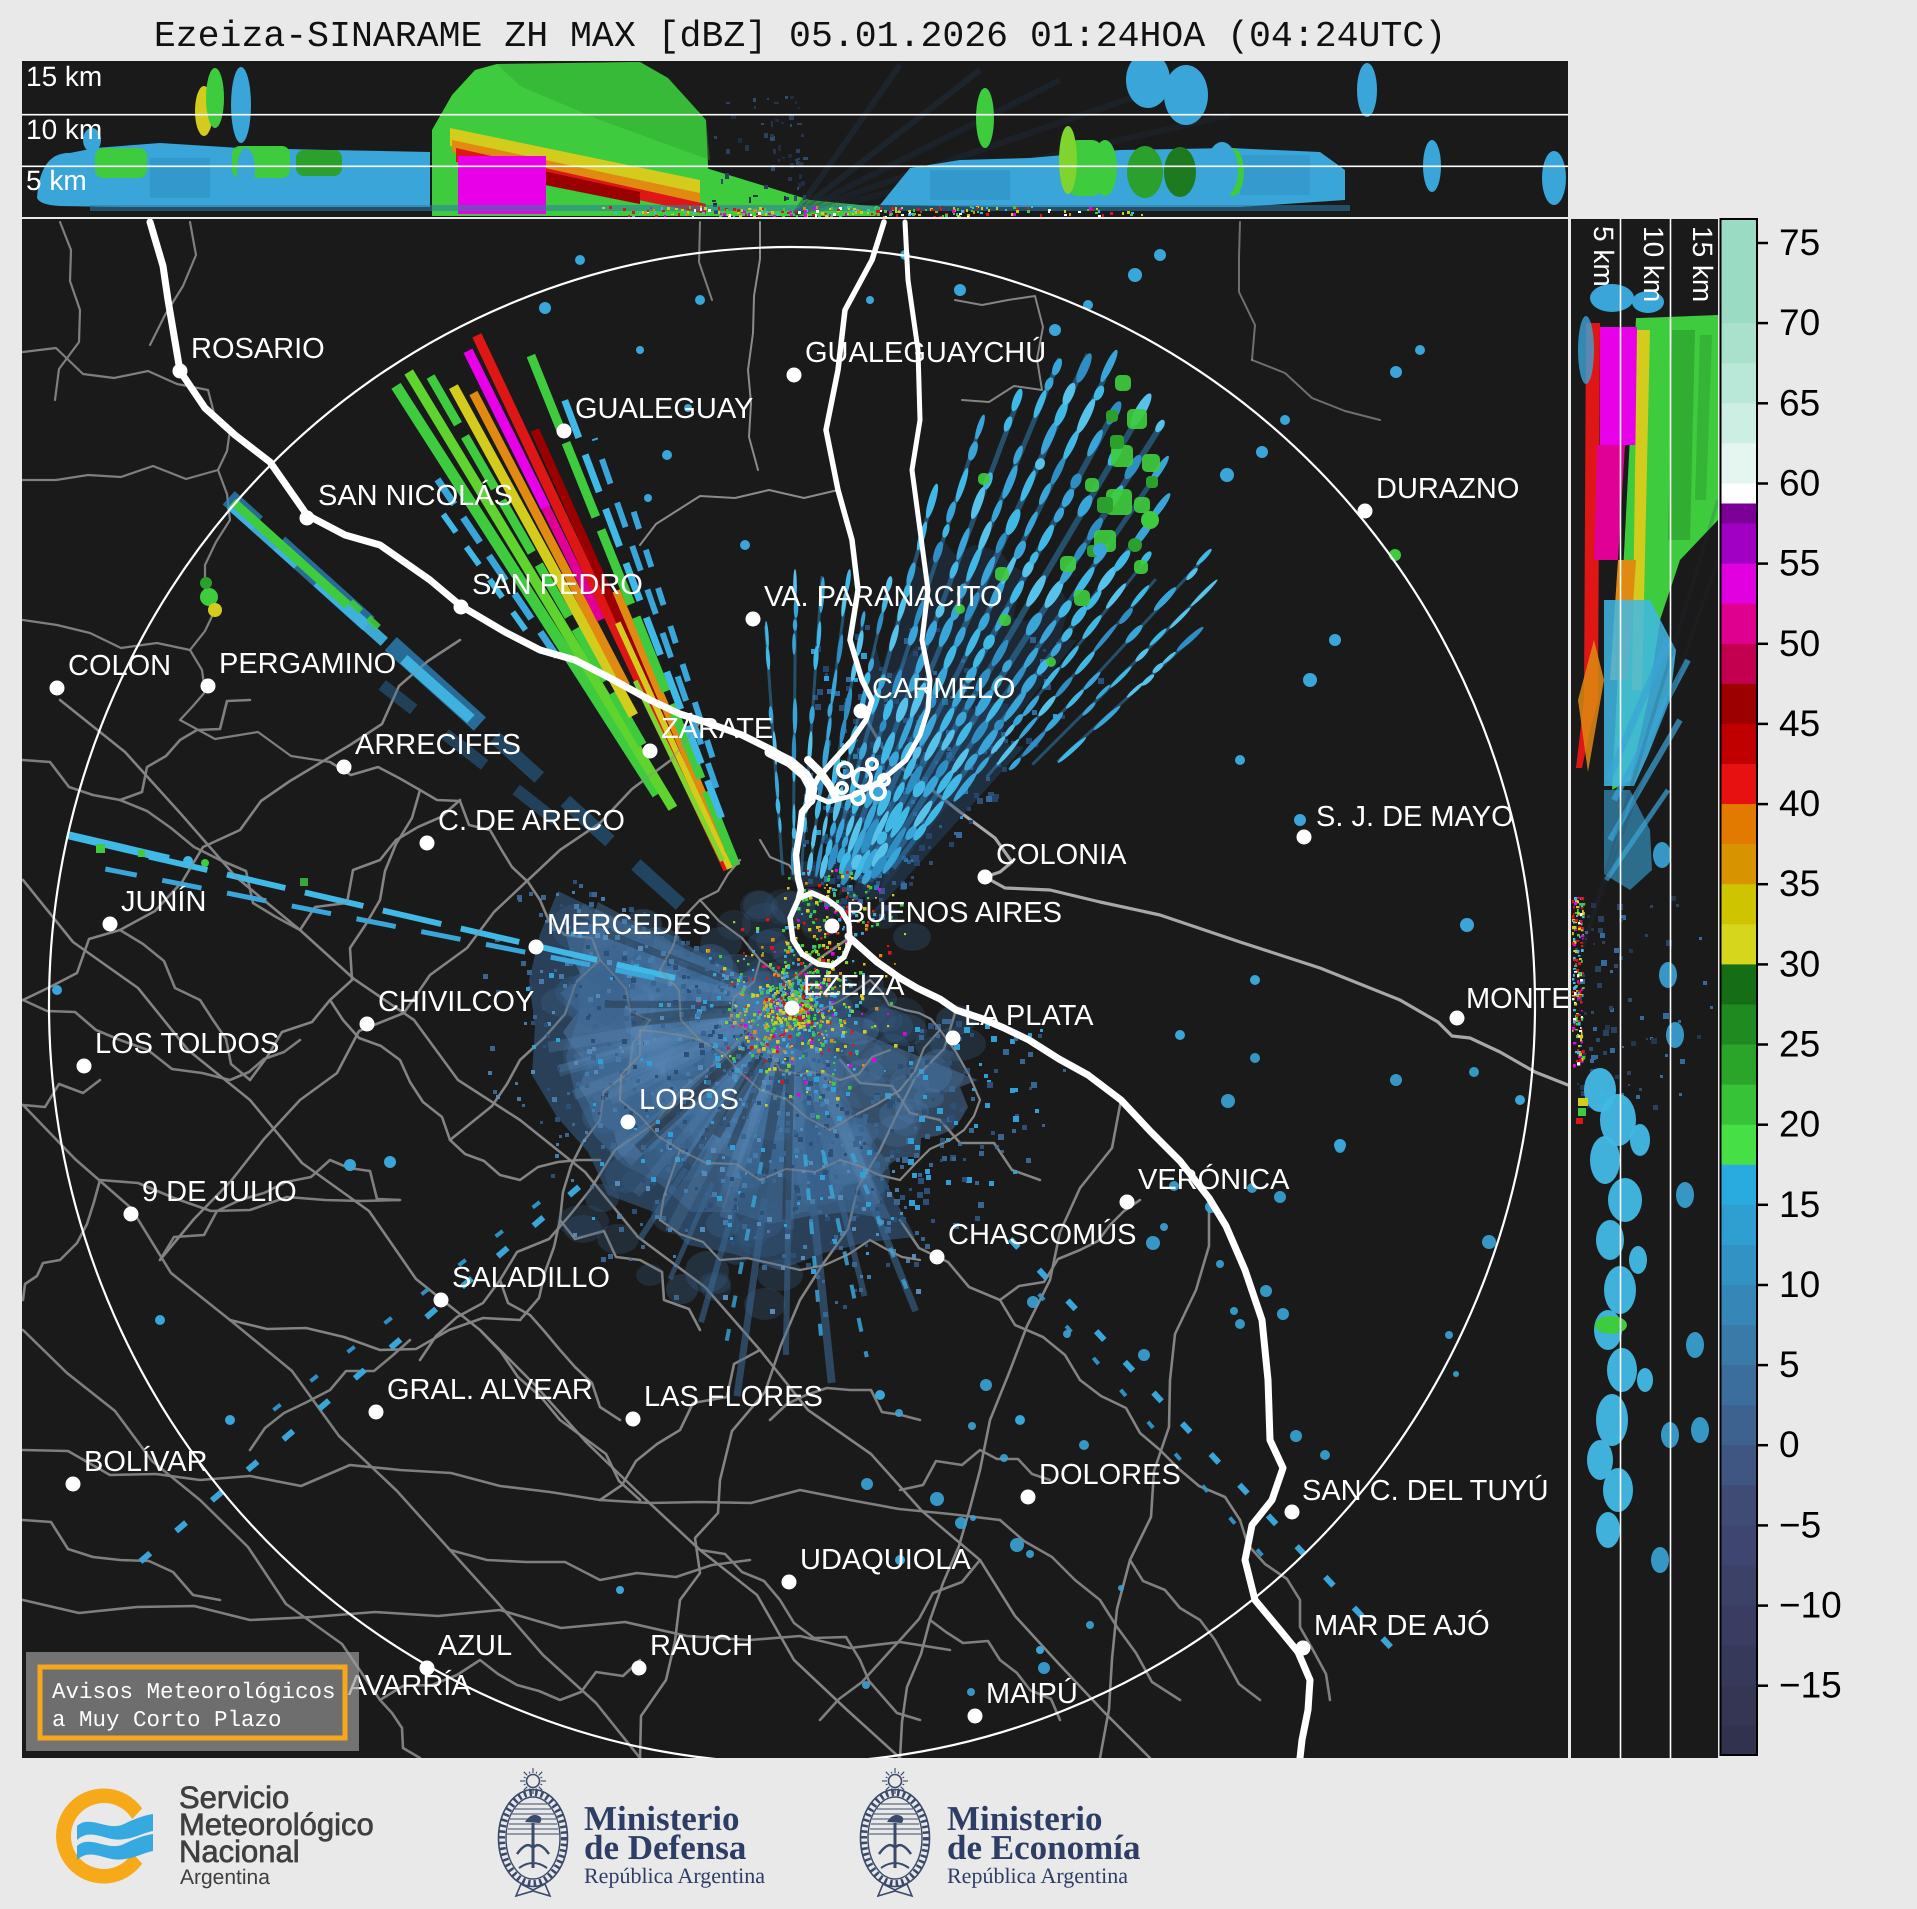  What do you see at coordinates (1800, 1524) in the screenshot?
I see `svg-text: −5` at bounding box center [1800, 1524].